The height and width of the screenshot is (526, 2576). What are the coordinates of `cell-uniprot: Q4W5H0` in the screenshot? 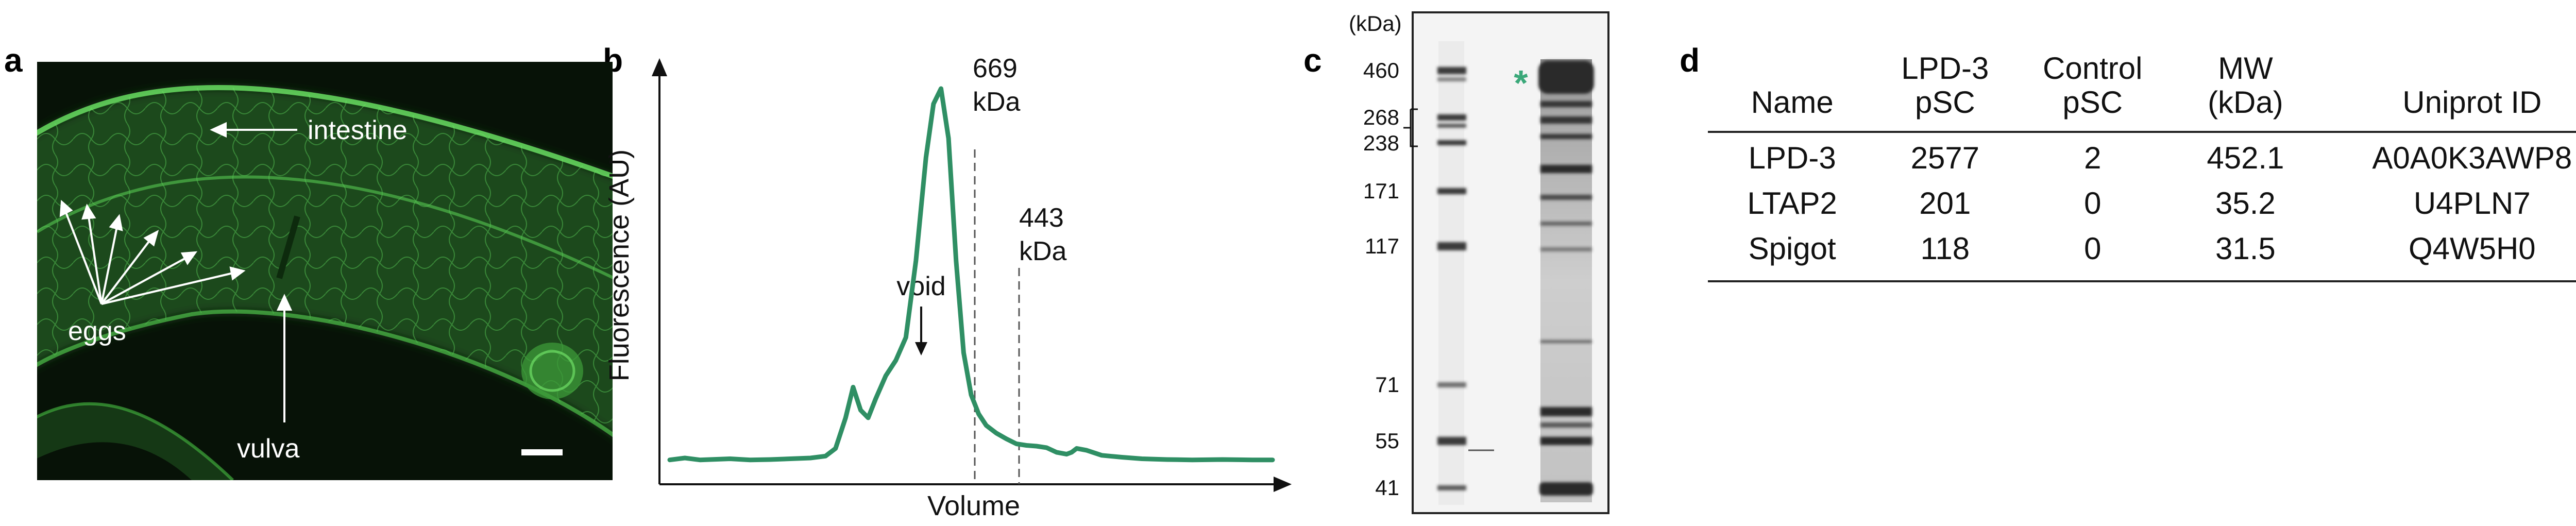 It's located at (2447, 253).